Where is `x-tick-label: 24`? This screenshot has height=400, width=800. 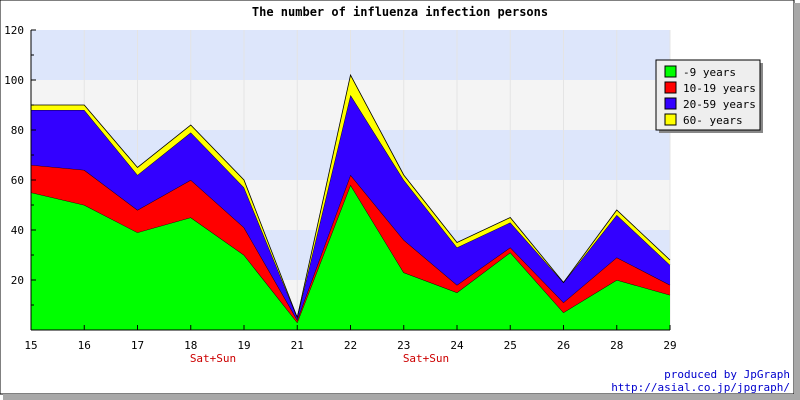
x-tick-label: 24 is located at coordinates (457, 345).